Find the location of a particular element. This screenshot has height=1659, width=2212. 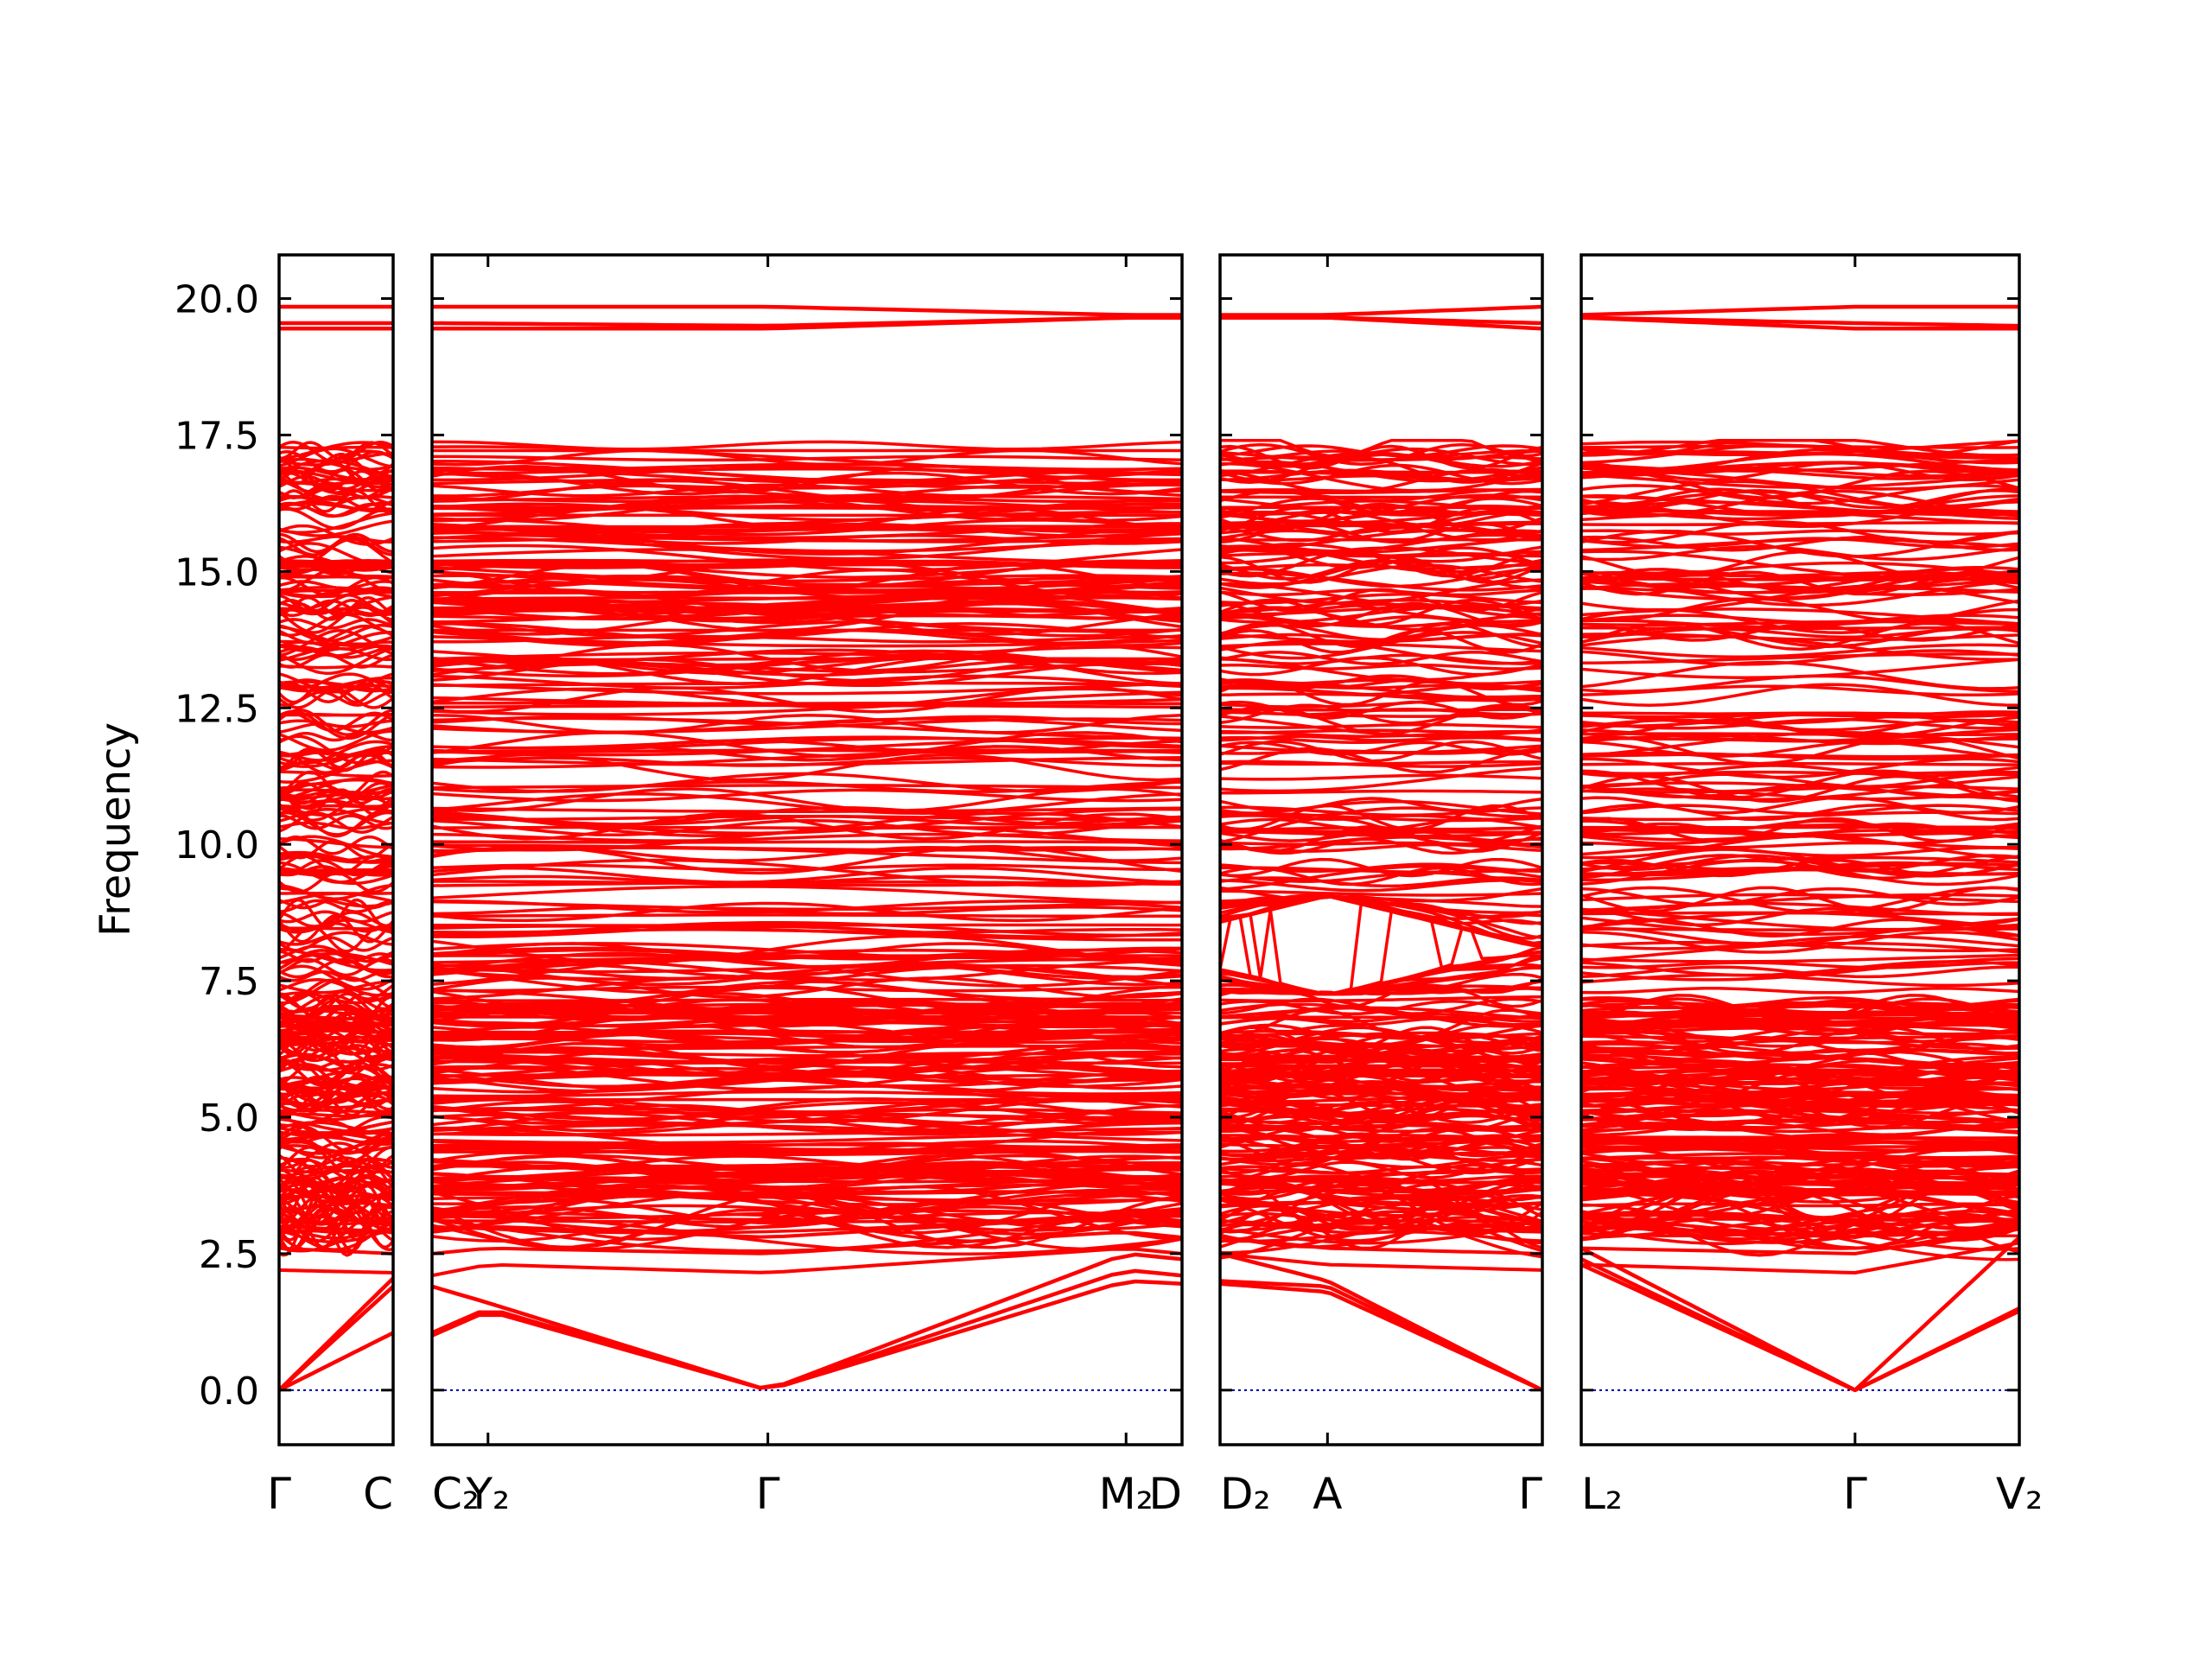

band-lines is located at coordinates (1381, 848).